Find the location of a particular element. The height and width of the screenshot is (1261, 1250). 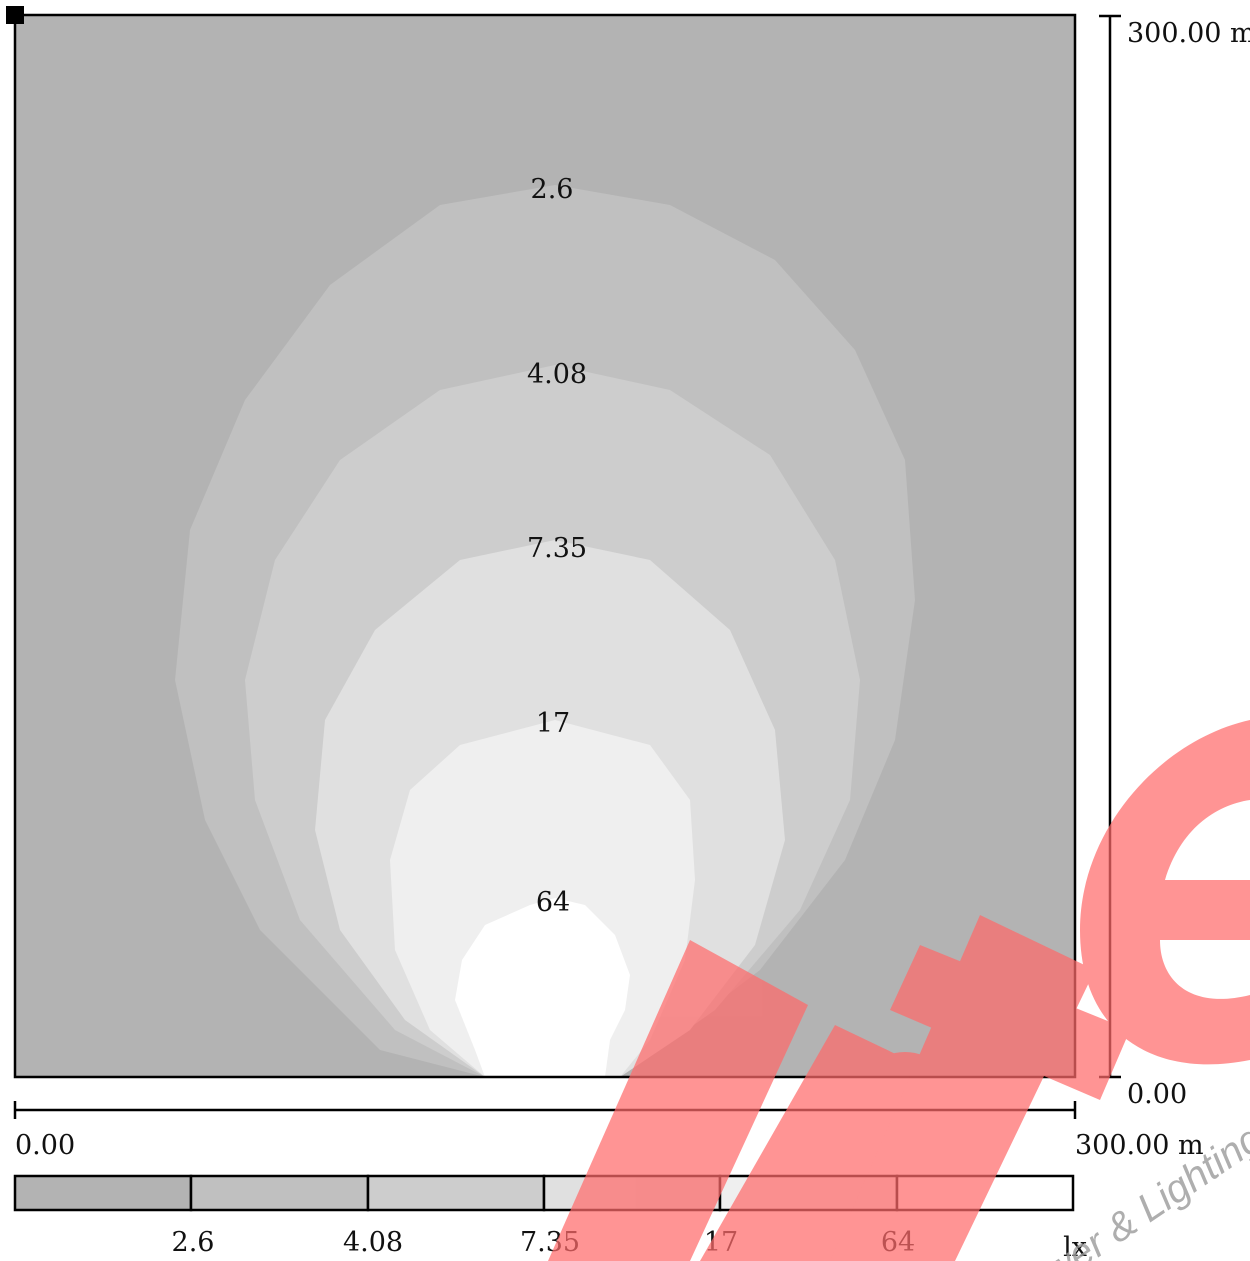

legend-level-4.08: 4.08 is located at coordinates (373, 1242).